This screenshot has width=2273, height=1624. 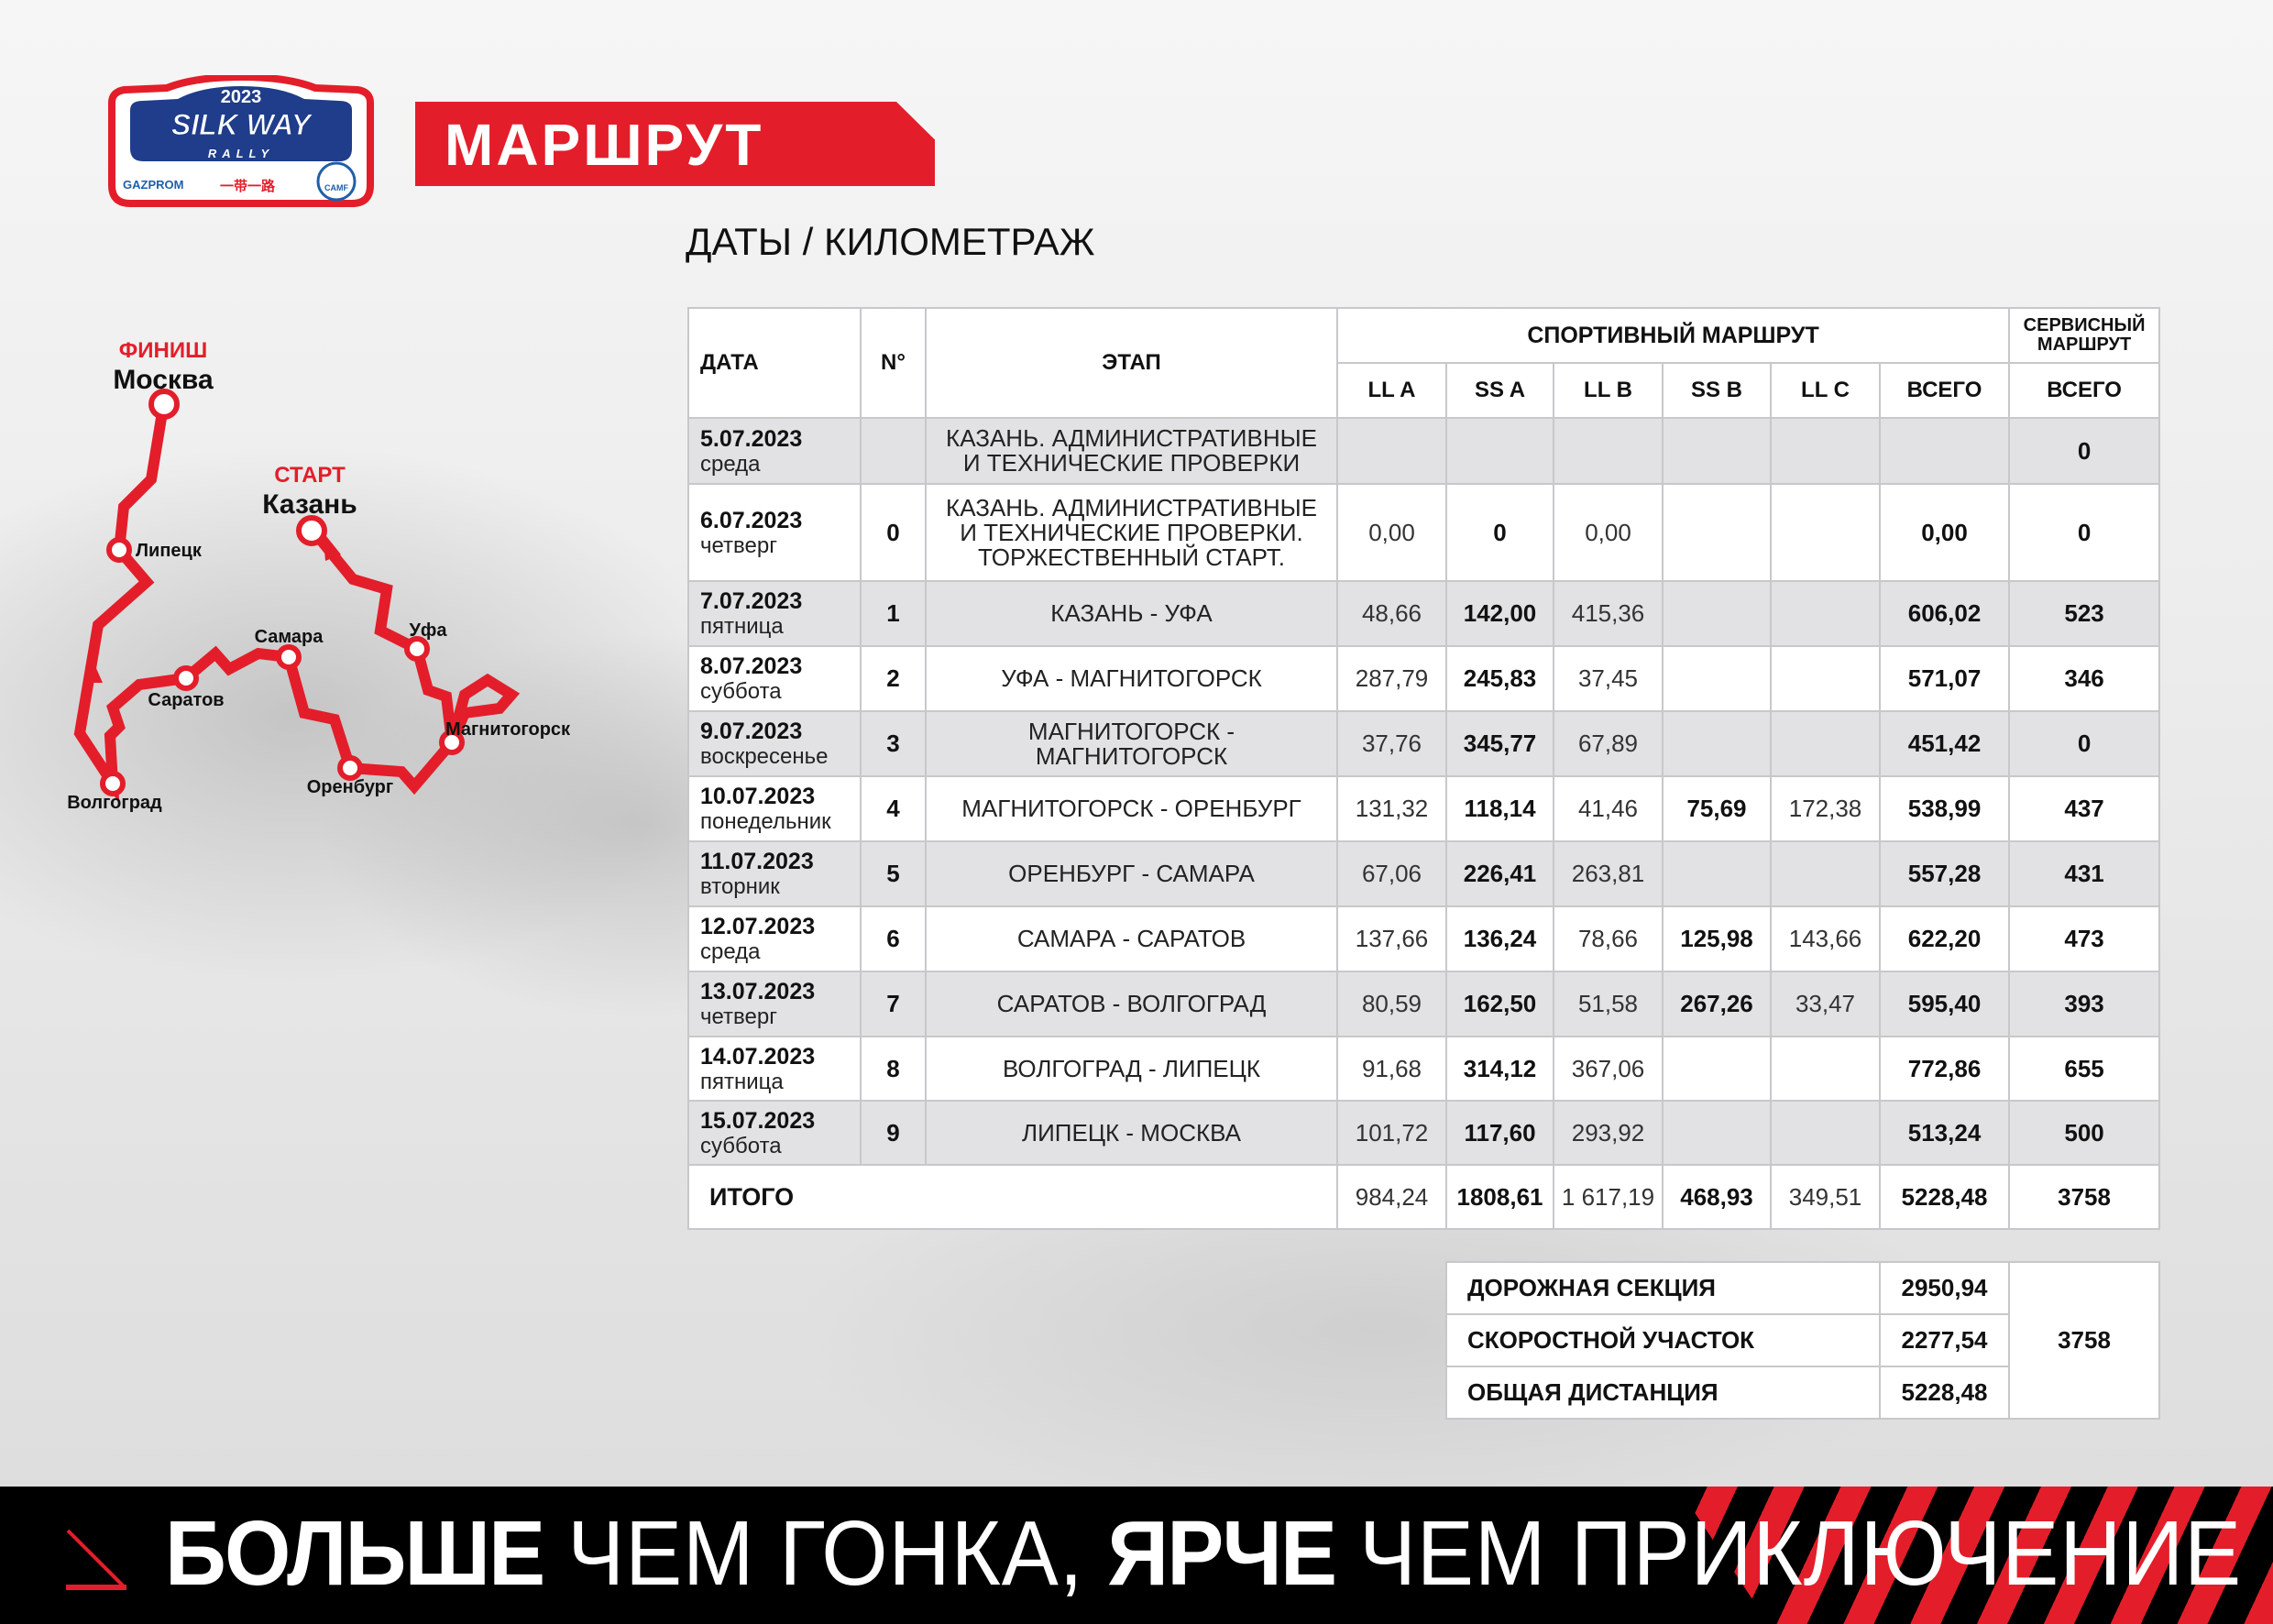 I want to click on cell-ss-a: 314,12, so click(x=1499, y=1069).